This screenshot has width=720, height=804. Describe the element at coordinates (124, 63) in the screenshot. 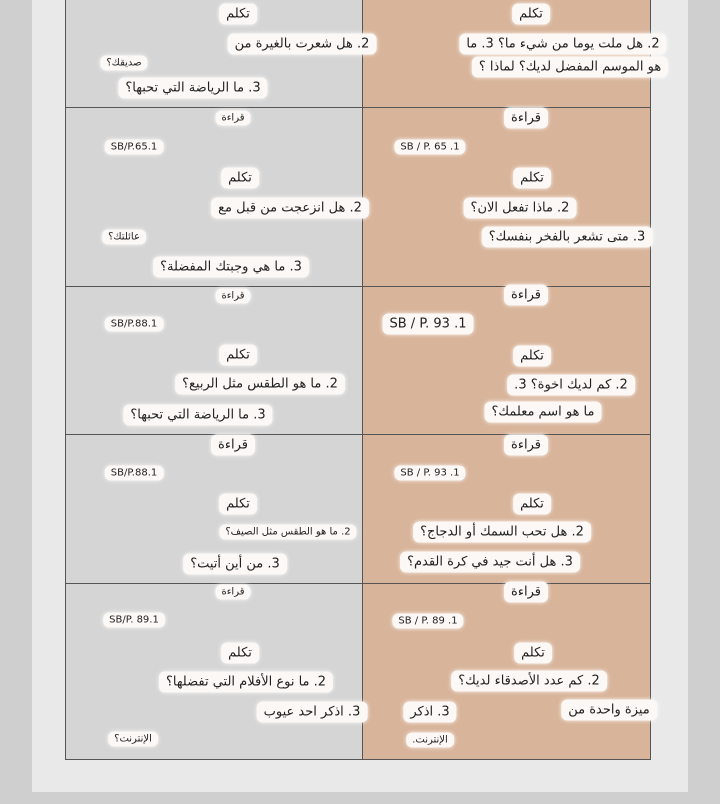

I see `cell-label: صديقك؟` at that location.